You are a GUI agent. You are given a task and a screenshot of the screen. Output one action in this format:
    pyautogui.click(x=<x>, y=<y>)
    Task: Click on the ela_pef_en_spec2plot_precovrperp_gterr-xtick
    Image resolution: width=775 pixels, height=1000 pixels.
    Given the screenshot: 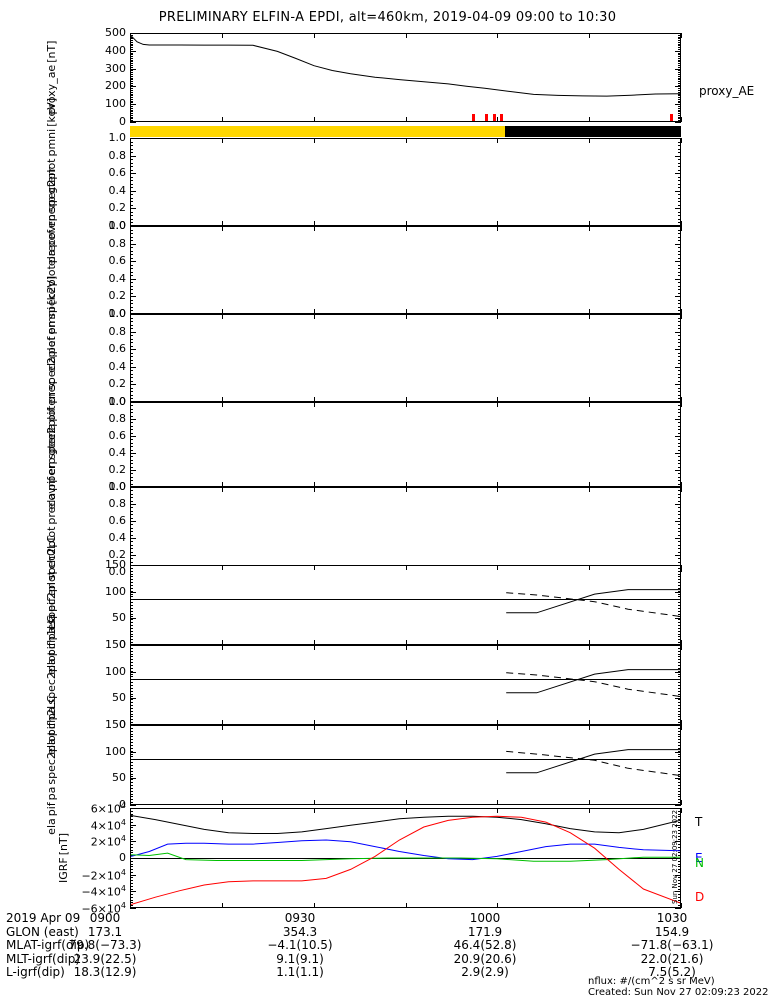 What is the action you would take?
    pyautogui.click(x=406, y=311)
    